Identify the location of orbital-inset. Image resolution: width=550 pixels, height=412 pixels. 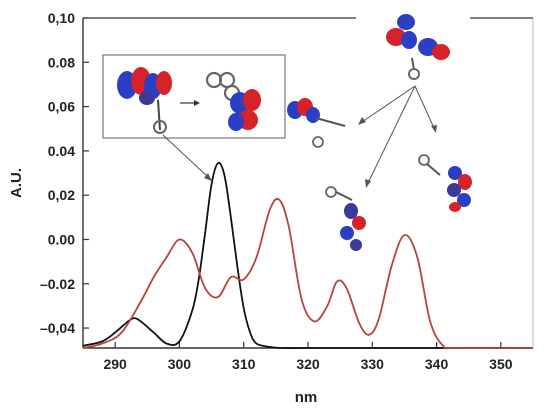
(194, 96).